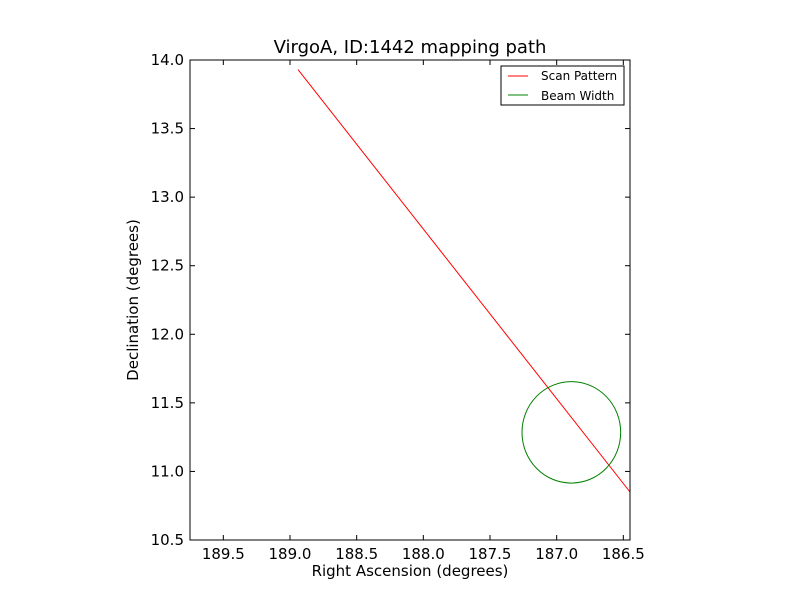 This screenshot has width=800, height=604. Describe the element at coordinates (623, 554) in the screenshot. I see `x-tick-label: 186.5` at that location.